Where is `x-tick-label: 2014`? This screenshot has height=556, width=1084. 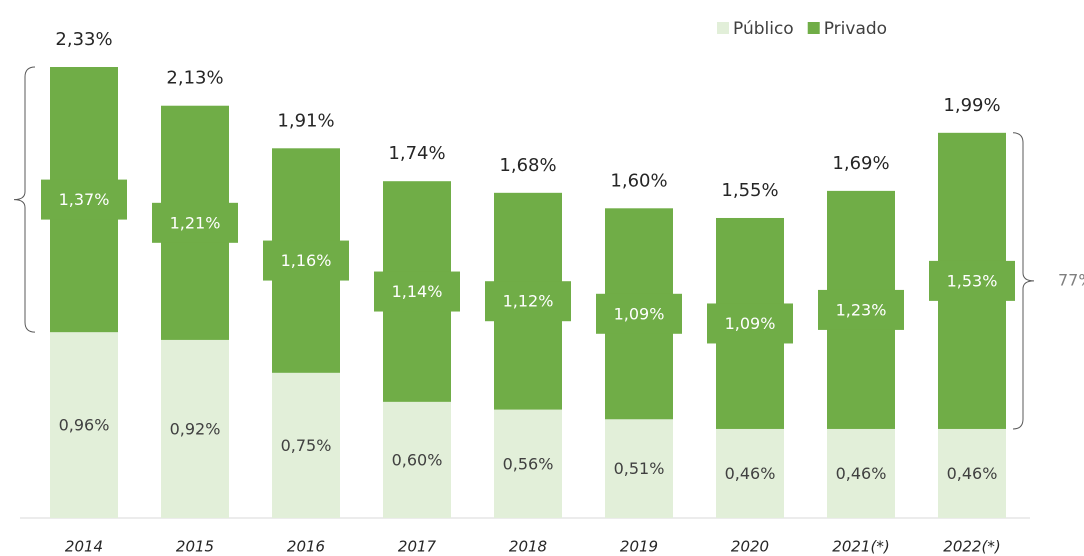
x-tick-label: 2014 is located at coordinates (84, 547).